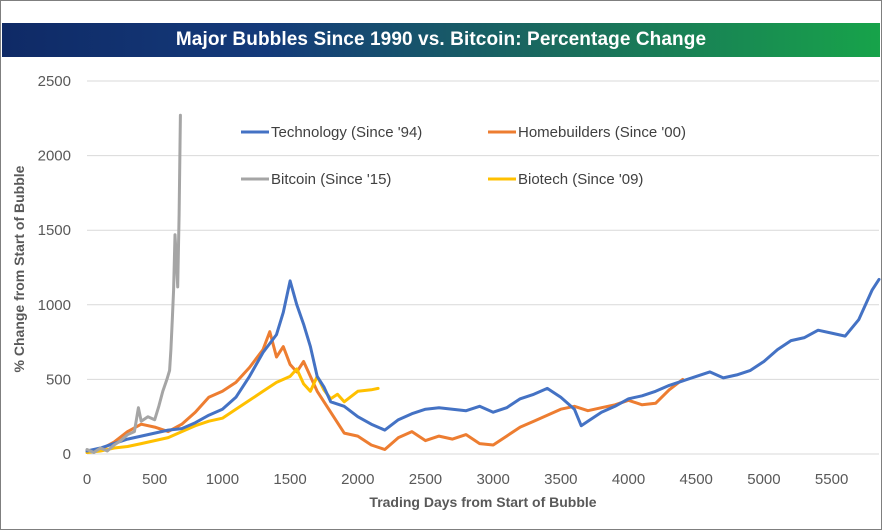 The height and width of the screenshot is (530, 882). Describe the element at coordinates (425, 479) in the screenshot. I see `x-tick-label-2500: 2500` at that location.